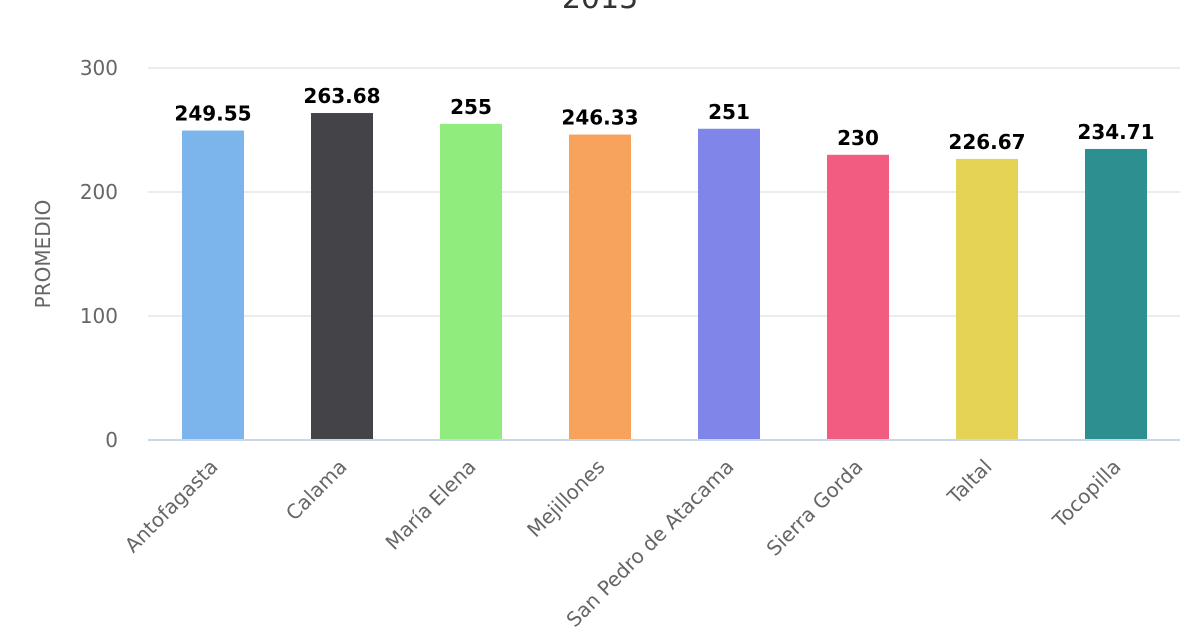 This screenshot has height=640, width=1200. What do you see at coordinates (599, 118) in the screenshot?
I see `data-label: 246.33` at bounding box center [599, 118].